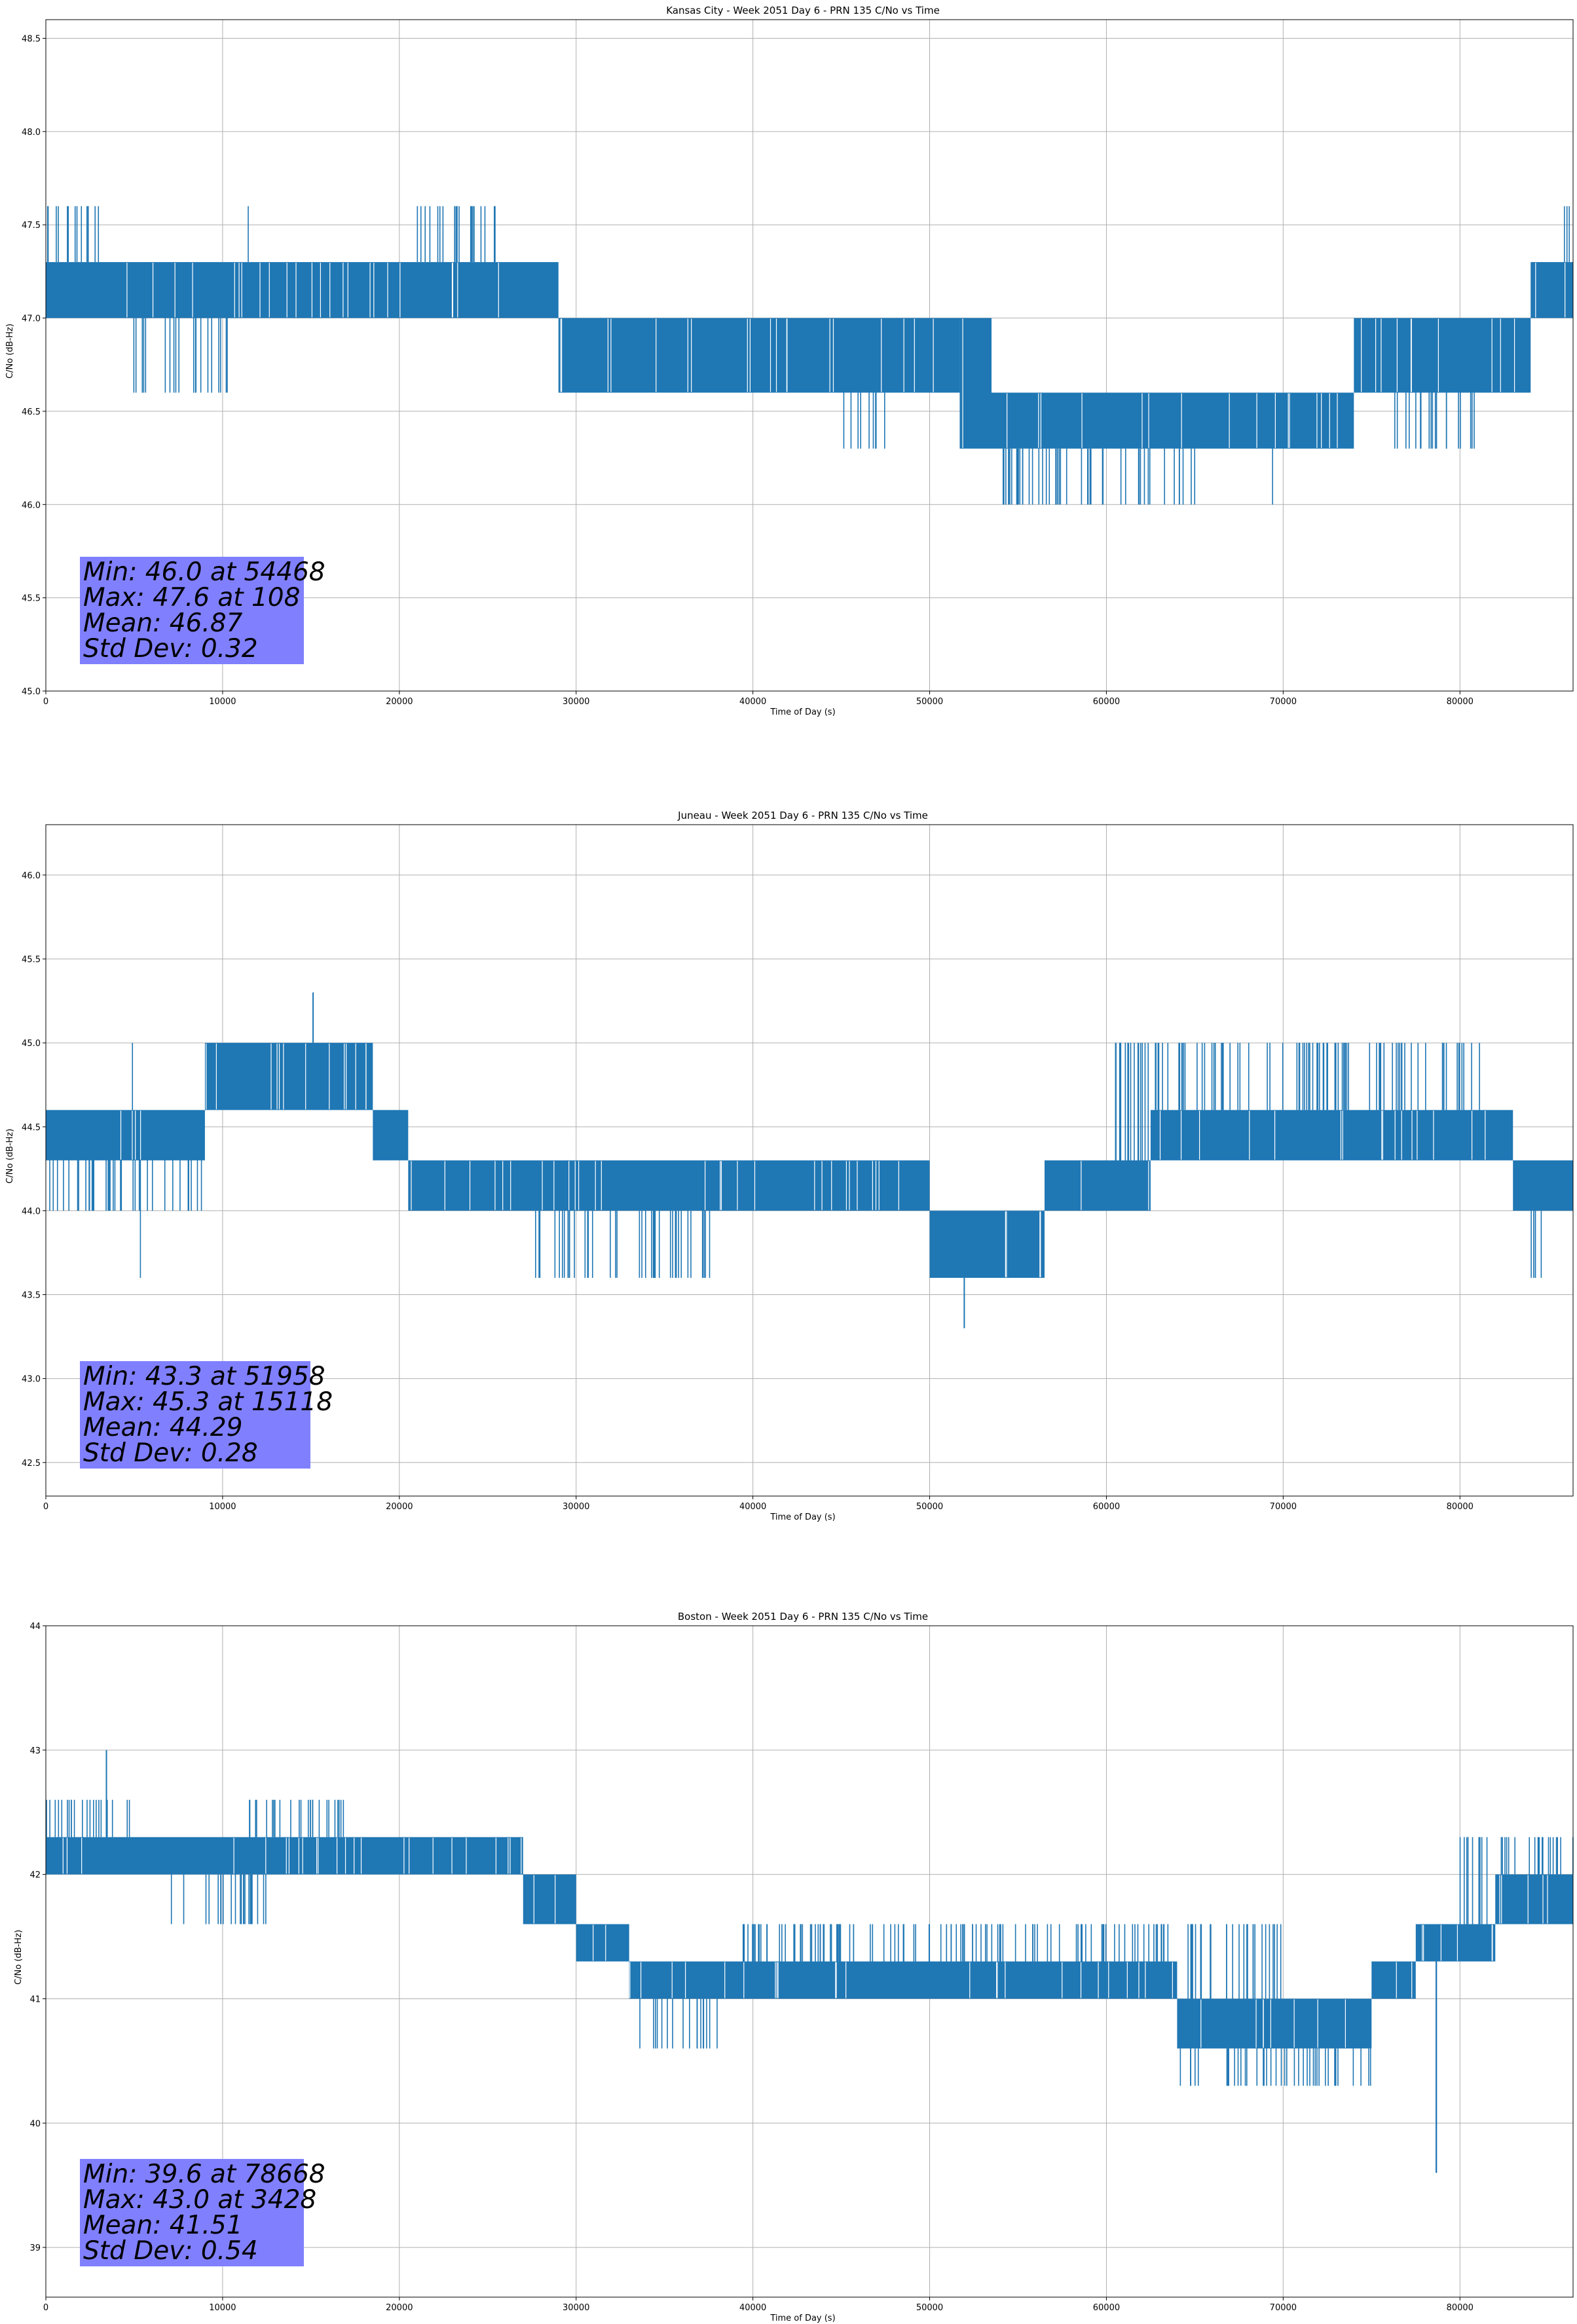  I want to click on stats-std-dev: Std Dev: 0.54, so click(170, 2251).